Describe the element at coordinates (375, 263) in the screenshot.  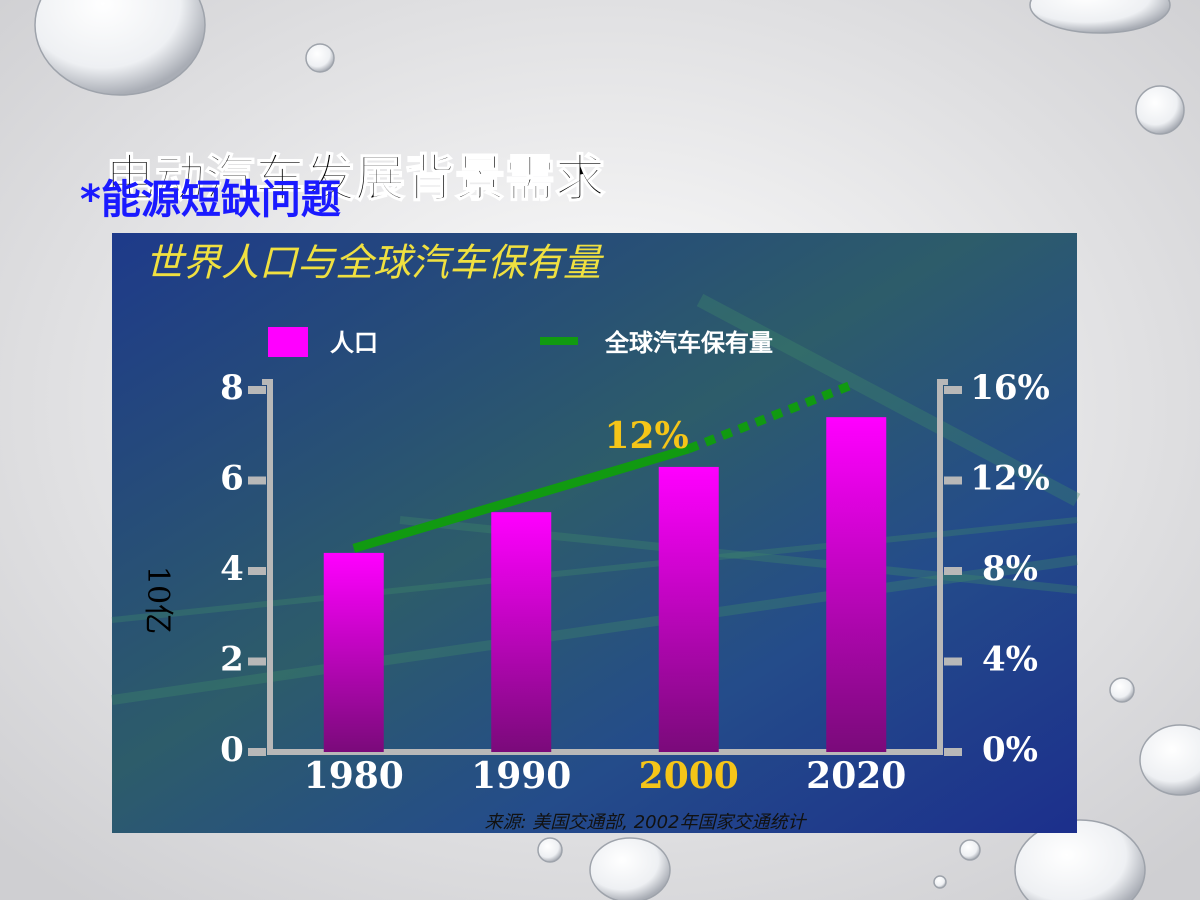
I see `chart-title: 世界人口与全球汽车保有量` at that location.